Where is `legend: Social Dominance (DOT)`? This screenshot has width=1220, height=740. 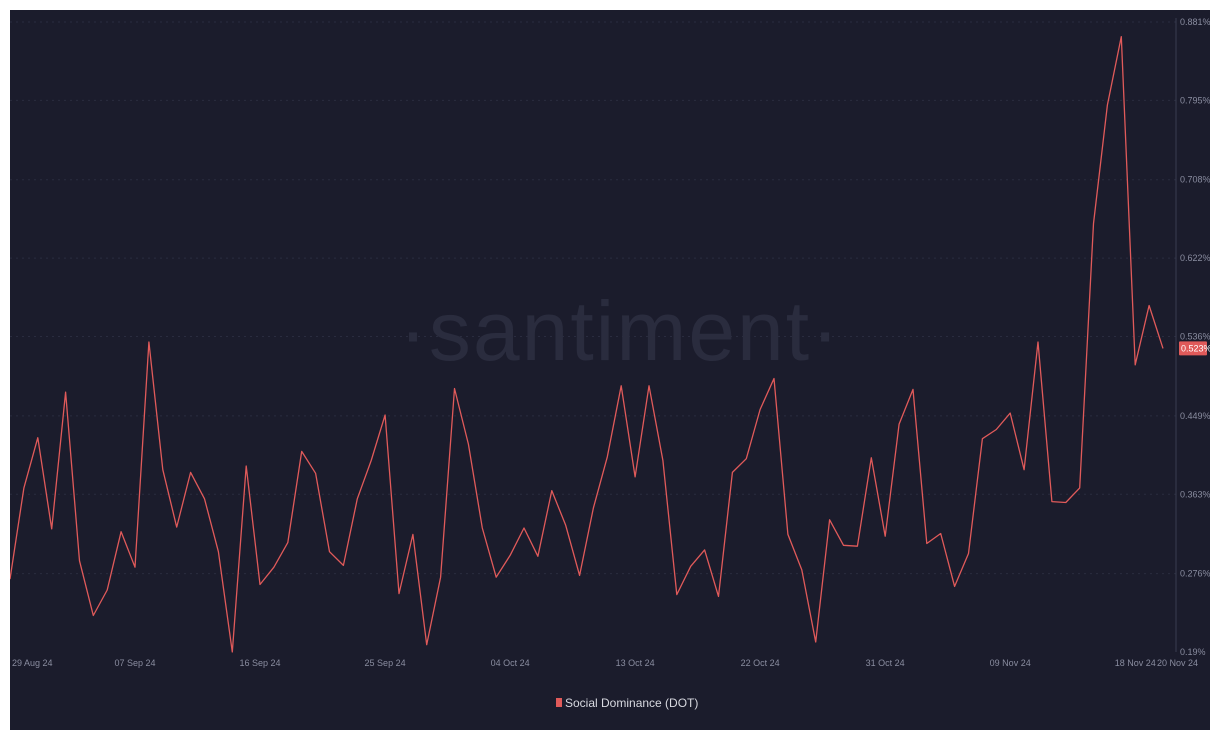
legend: Social Dominance (DOT) is located at coordinates (627, 703).